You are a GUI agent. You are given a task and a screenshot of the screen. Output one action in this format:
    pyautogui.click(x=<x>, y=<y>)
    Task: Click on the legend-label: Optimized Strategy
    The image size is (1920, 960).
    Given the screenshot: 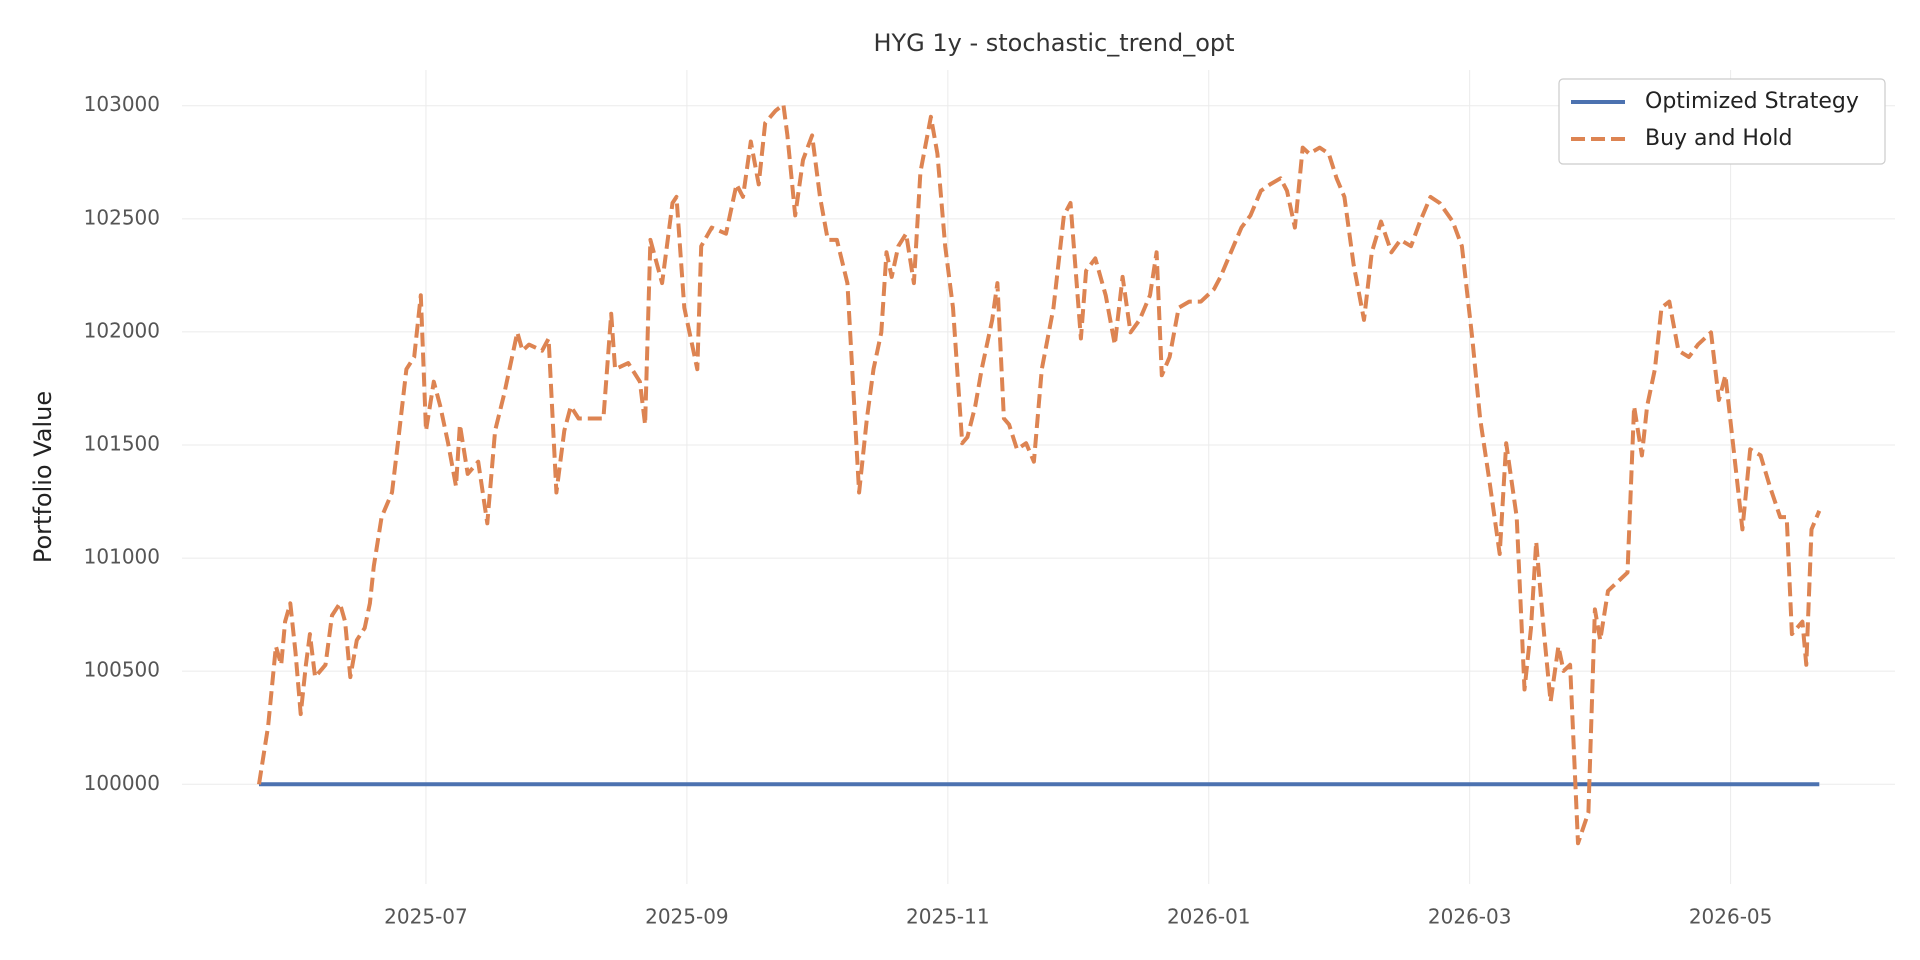 What is the action you would take?
    pyautogui.click(x=1752, y=101)
    